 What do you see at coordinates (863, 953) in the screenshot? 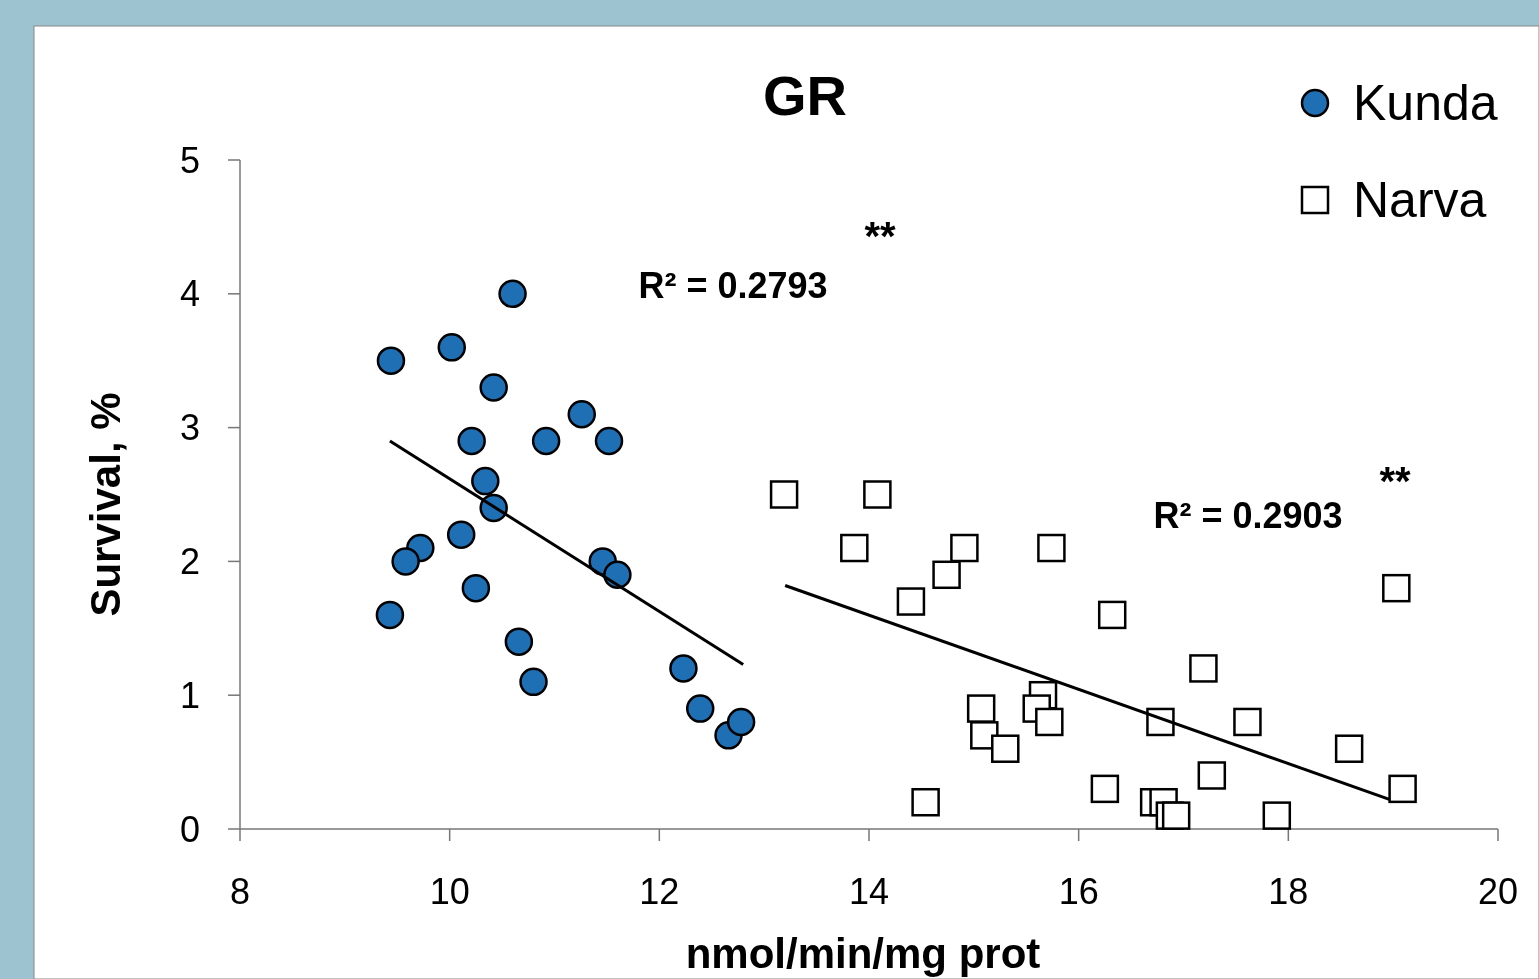
I see `x-axis-title: nmol/min/mg prot` at bounding box center [863, 953].